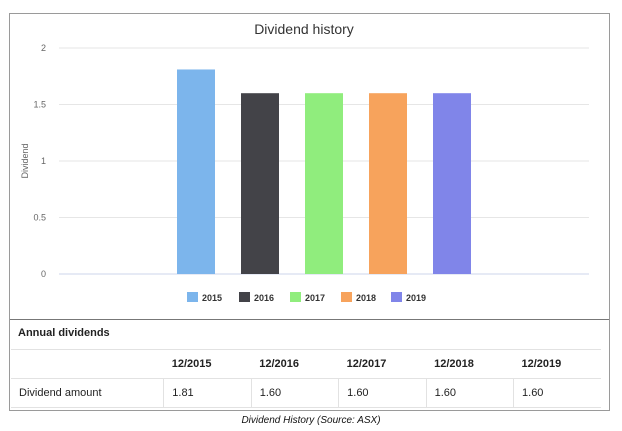  I want to click on table-header-cell: 12/2015, so click(207, 364).